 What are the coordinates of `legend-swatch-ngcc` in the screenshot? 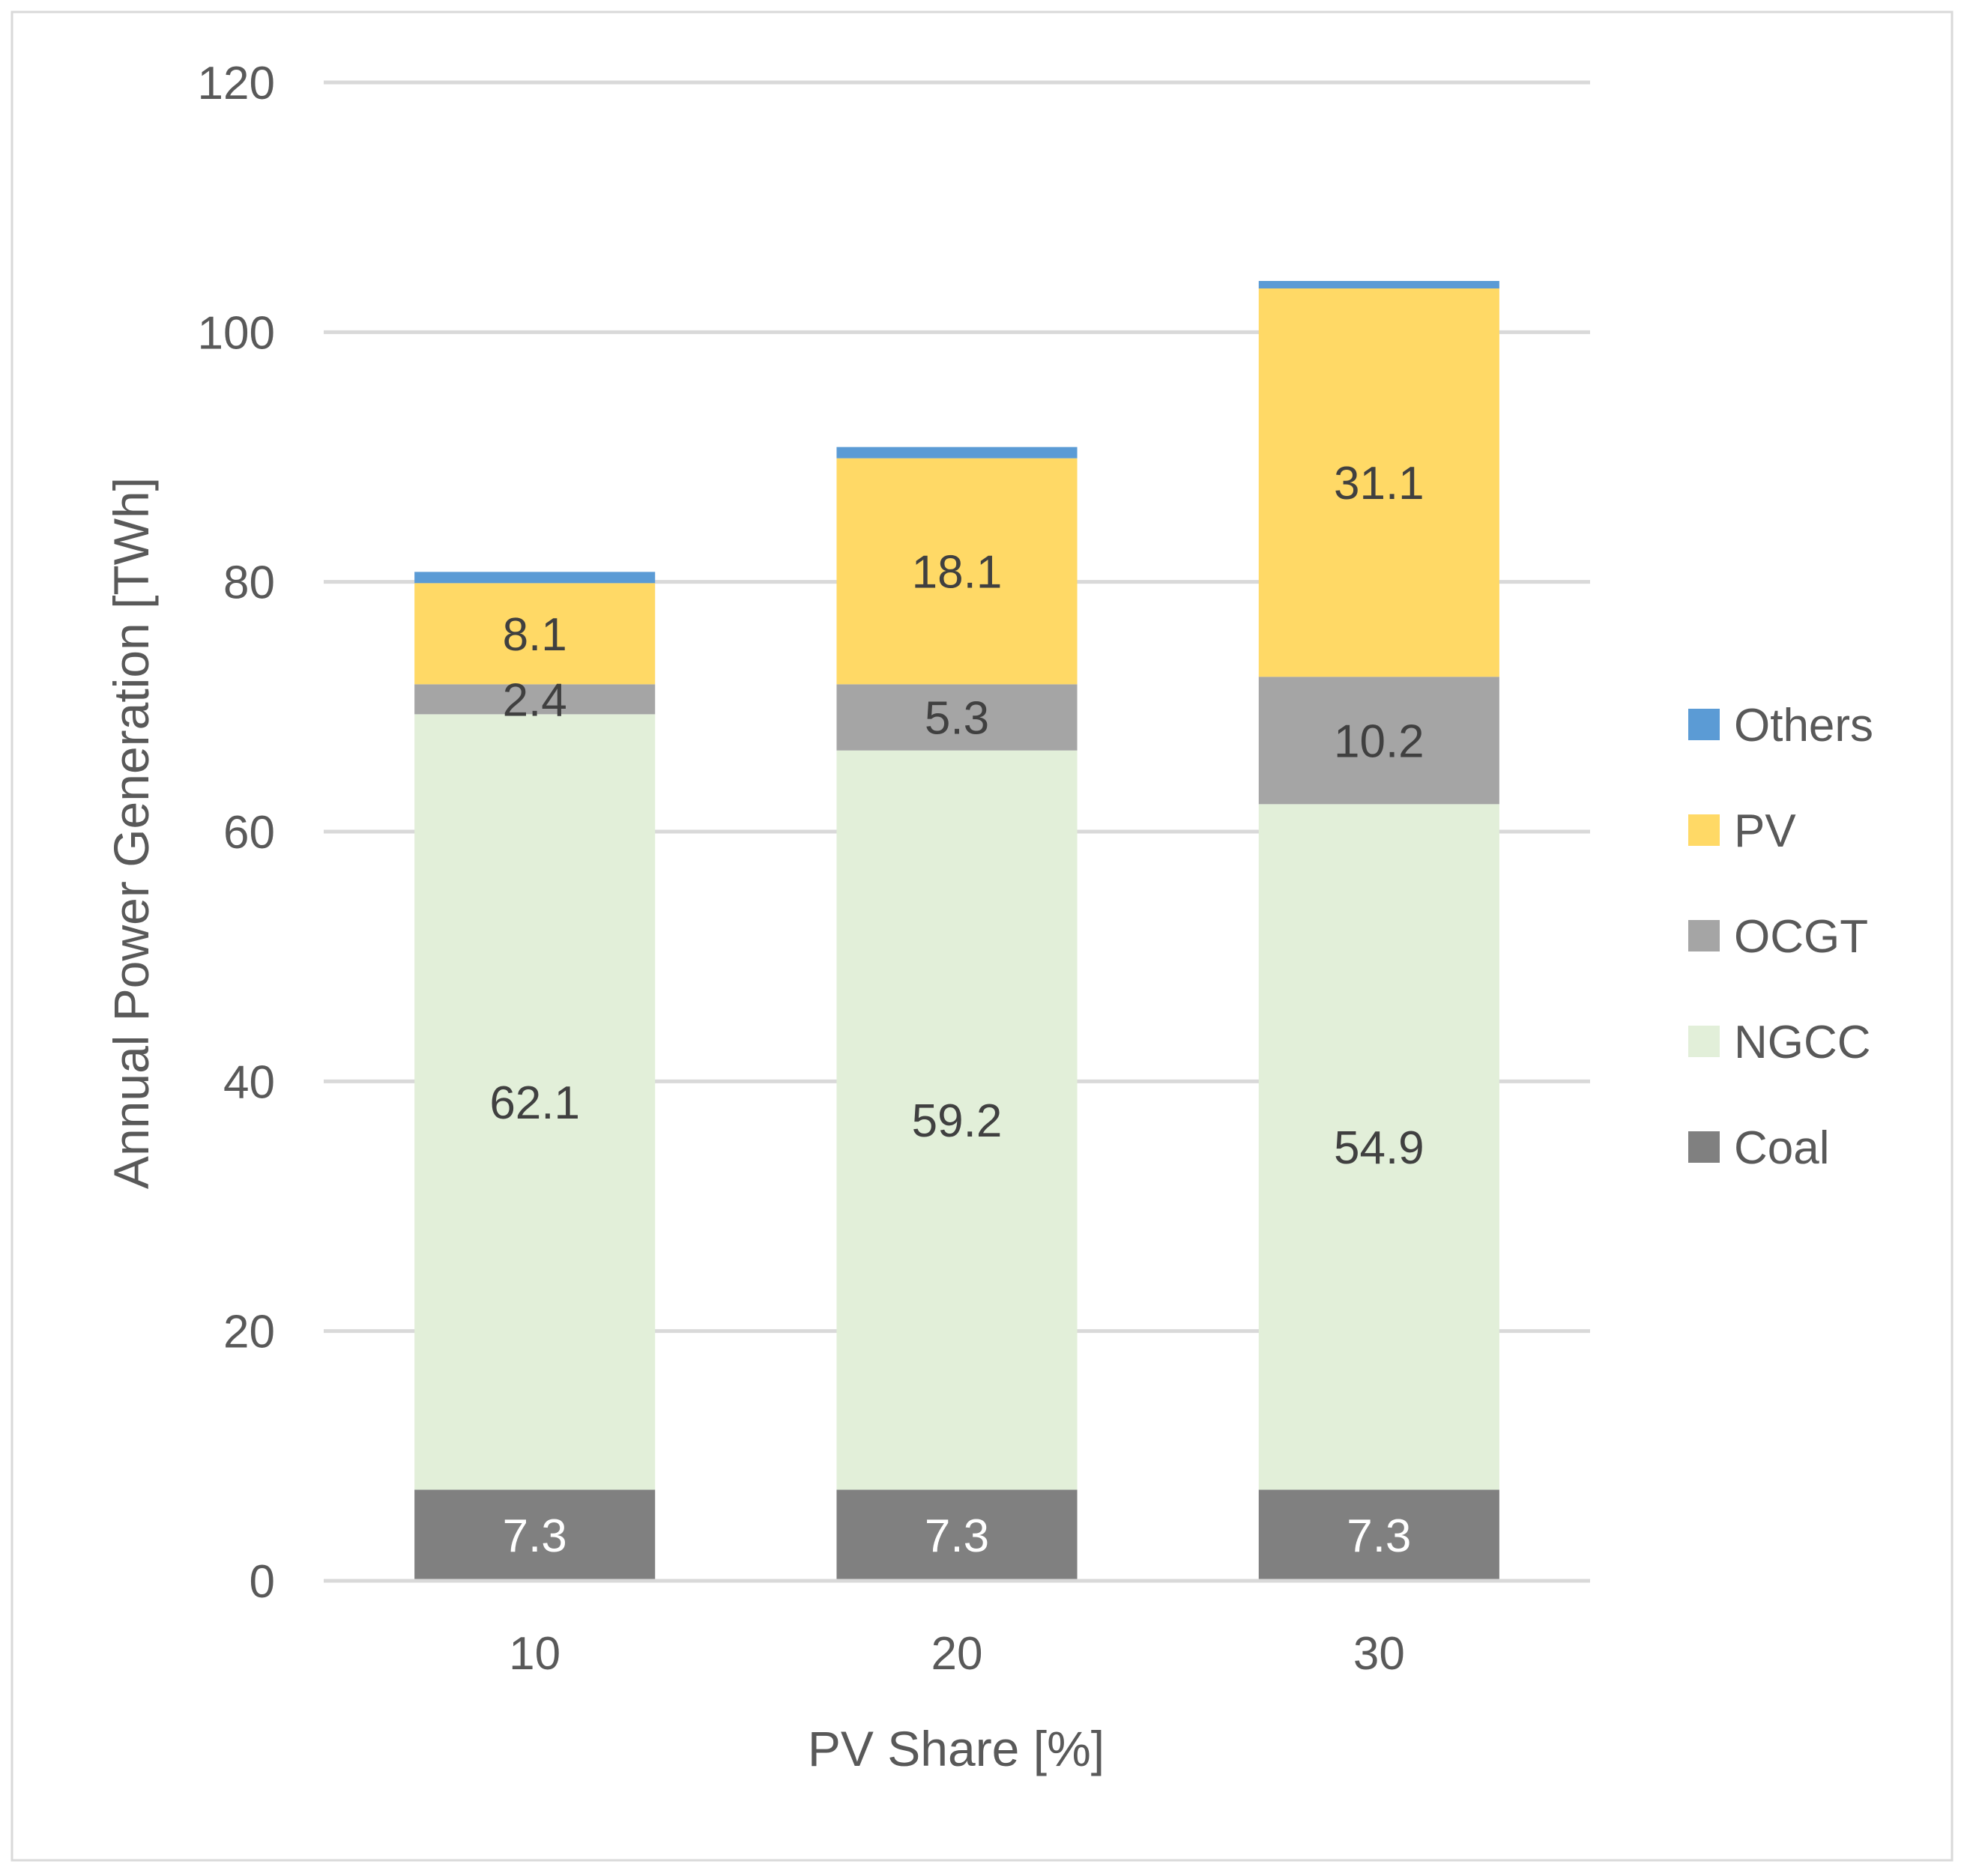 It's located at (1704, 1042).